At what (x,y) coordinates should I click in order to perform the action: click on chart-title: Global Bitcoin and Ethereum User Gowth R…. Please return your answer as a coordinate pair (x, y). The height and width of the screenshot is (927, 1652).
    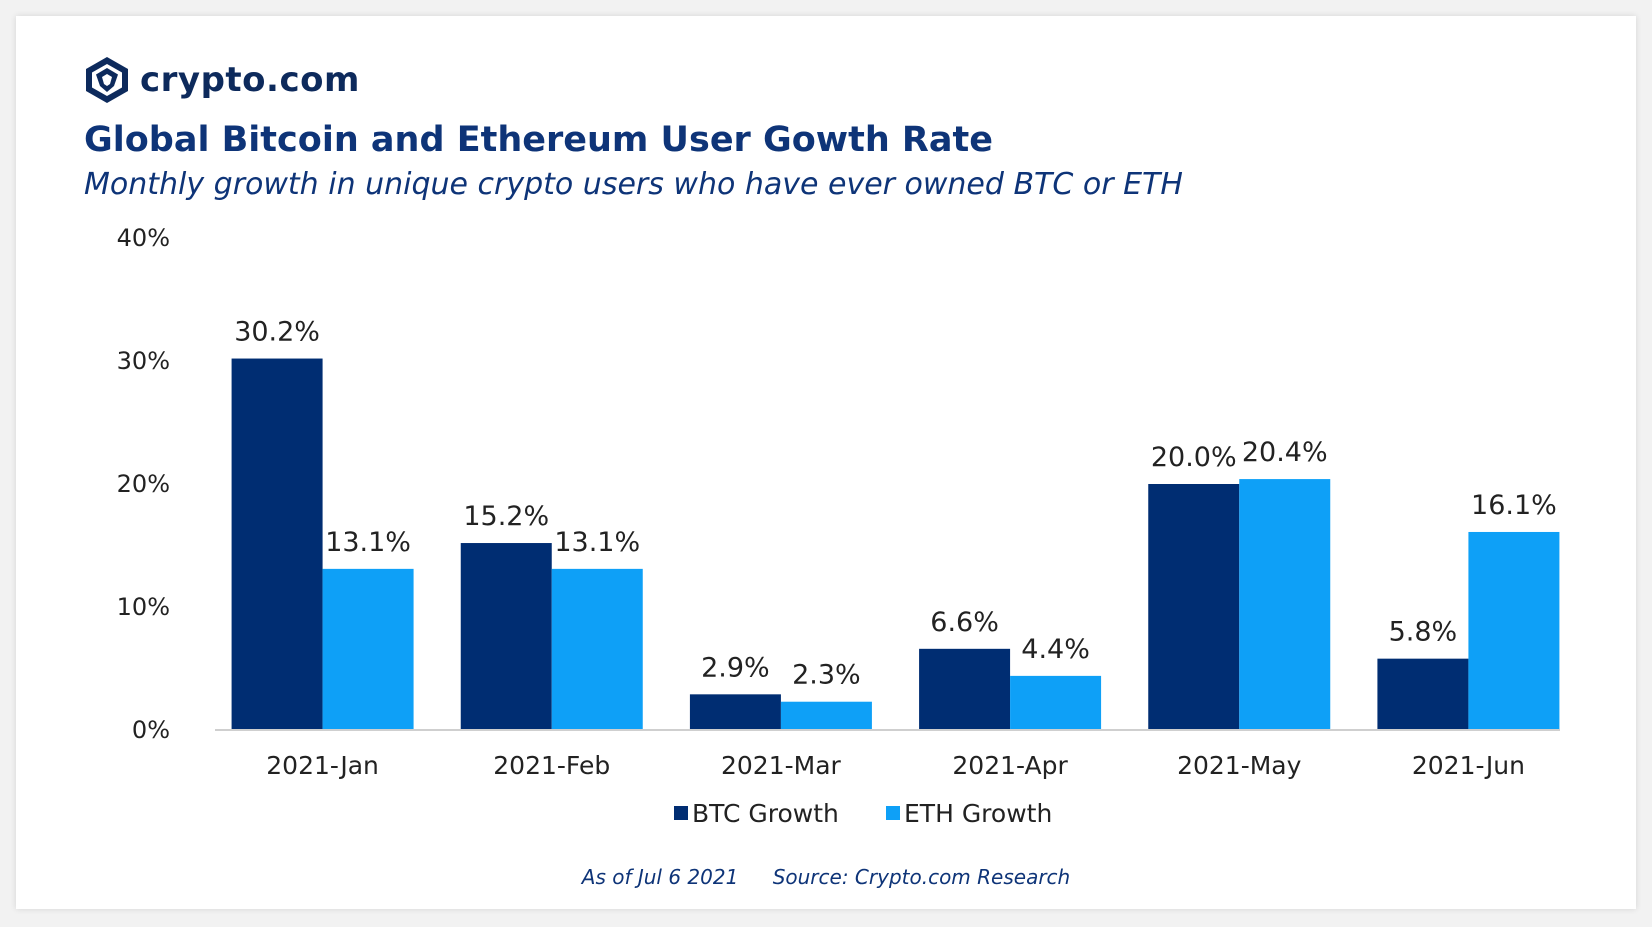
    Looking at the image, I should click on (538, 140).